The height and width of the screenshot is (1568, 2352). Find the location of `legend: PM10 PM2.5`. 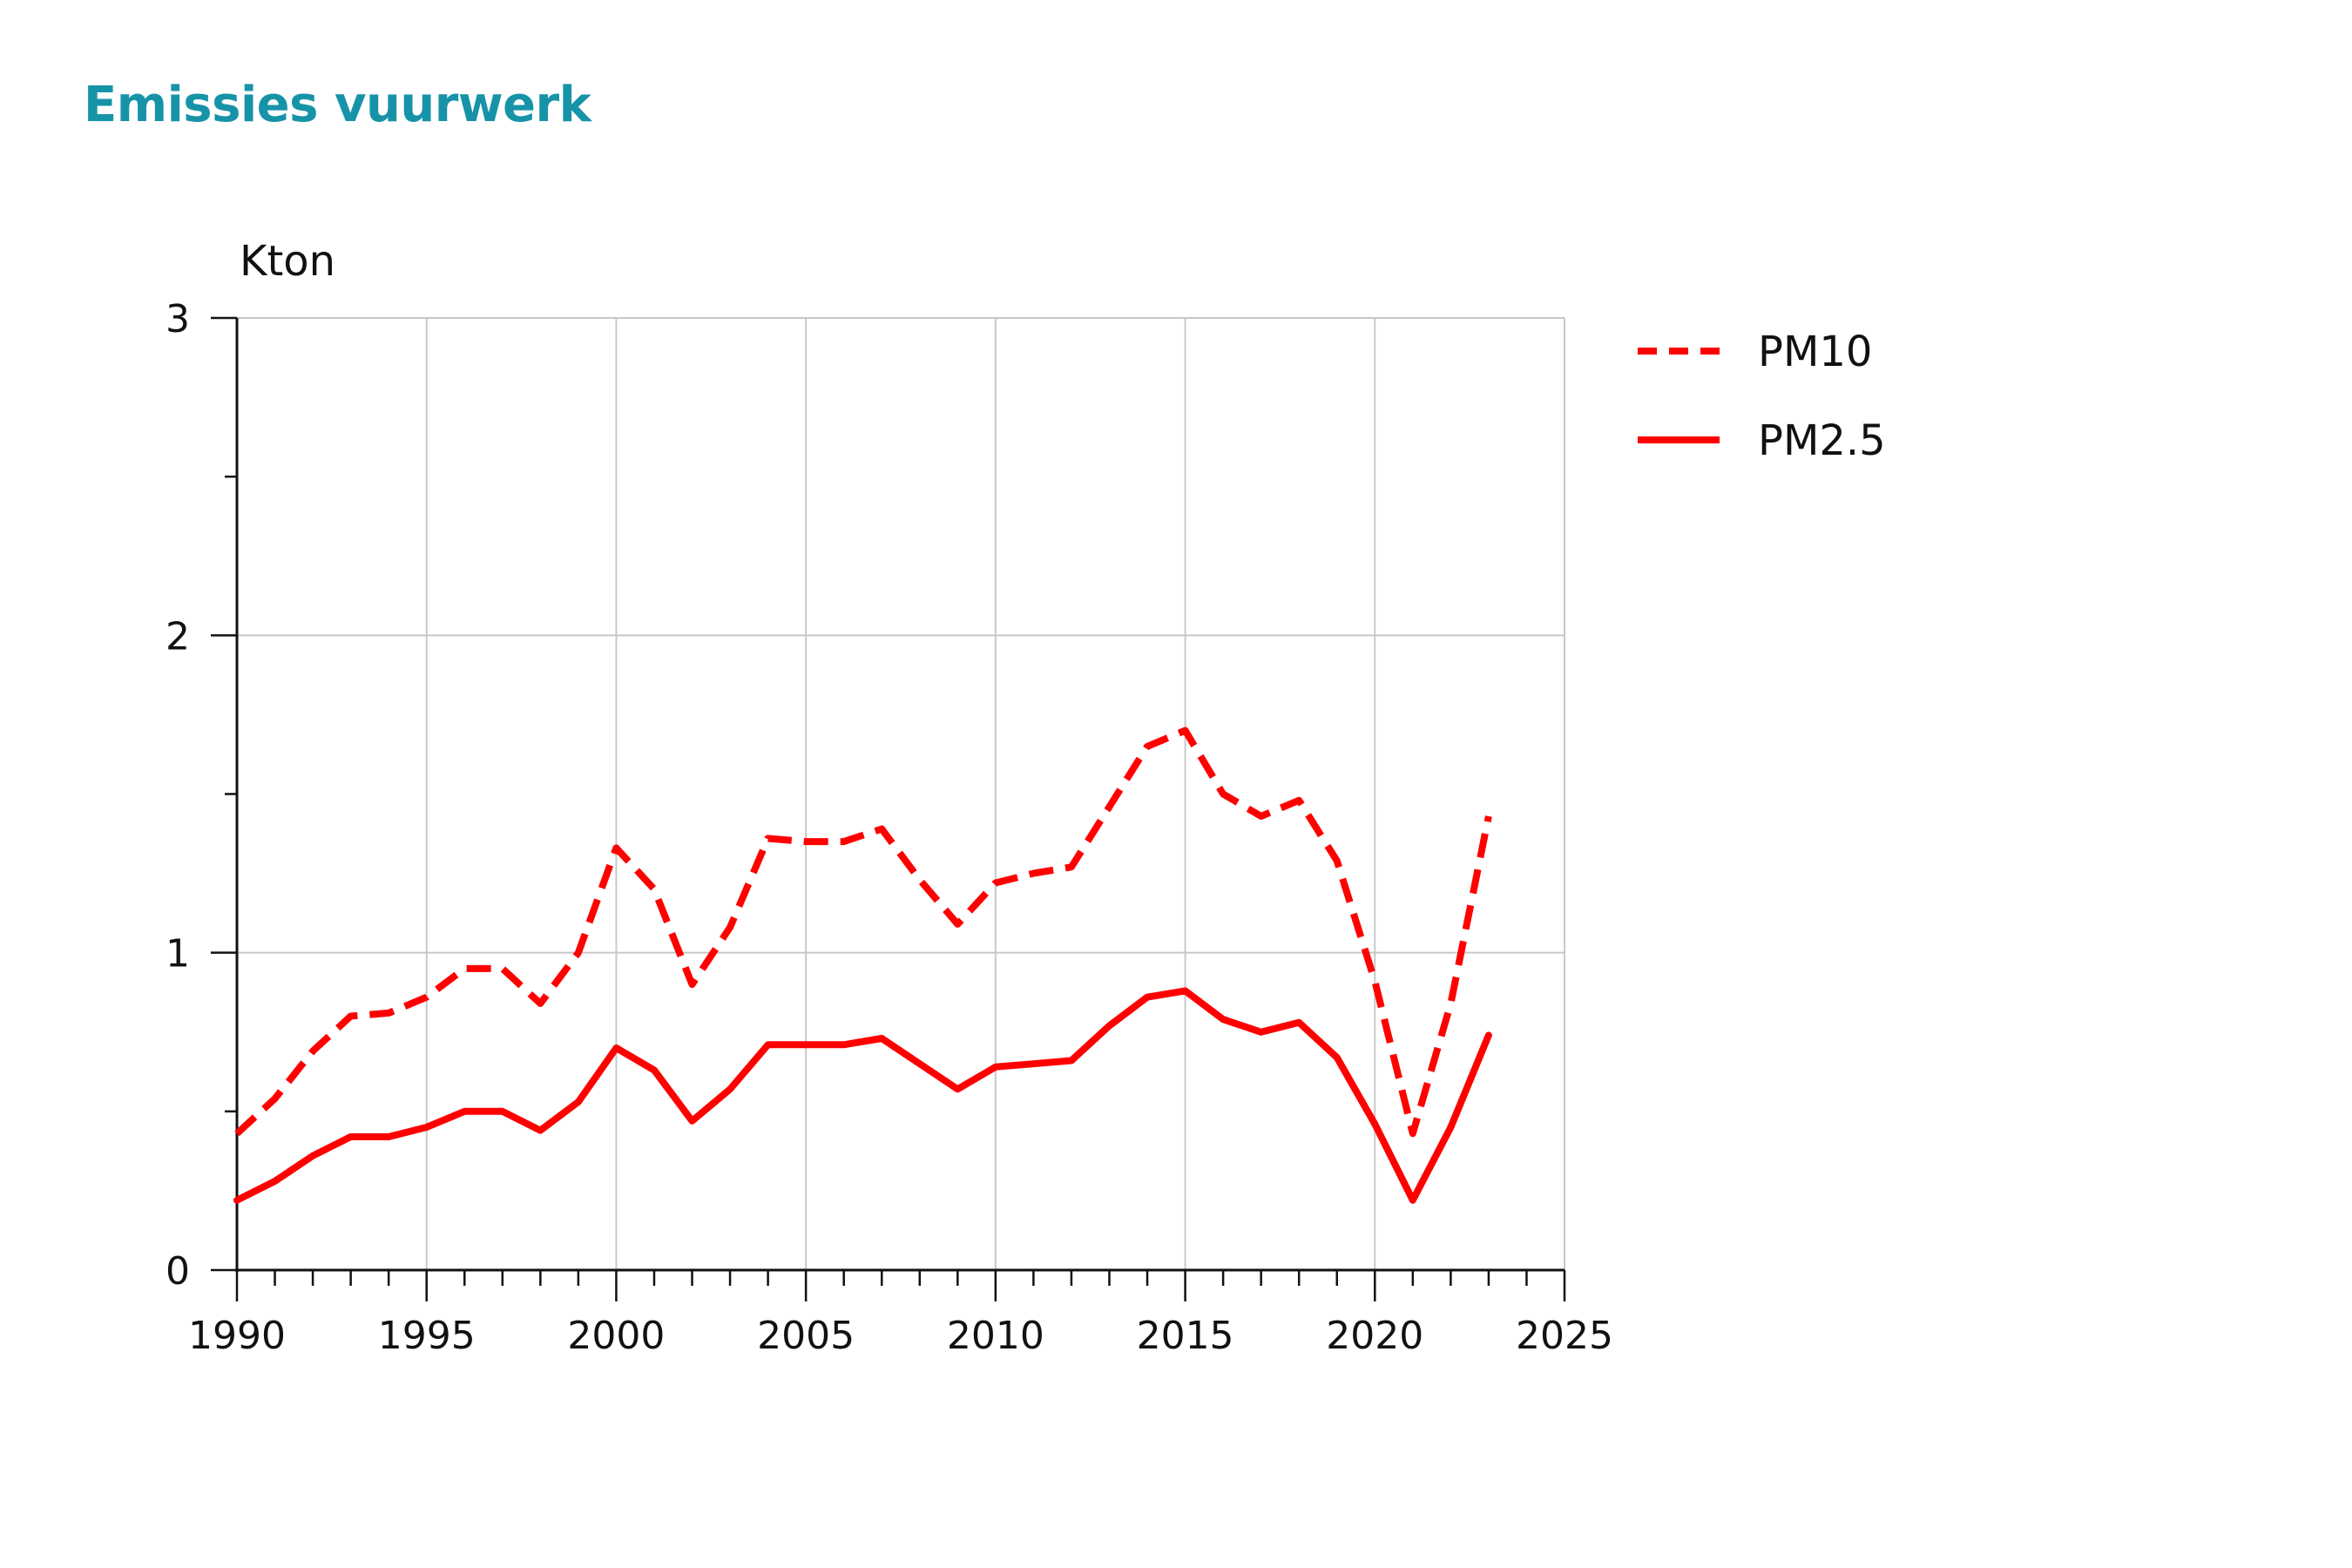

legend: PM10 PM2.5 is located at coordinates (1762, 396).